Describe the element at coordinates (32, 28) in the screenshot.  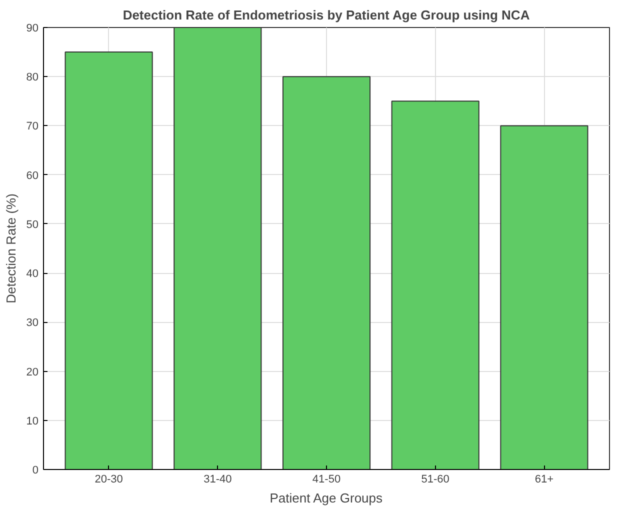
I see `y-tick-label: 90` at that location.